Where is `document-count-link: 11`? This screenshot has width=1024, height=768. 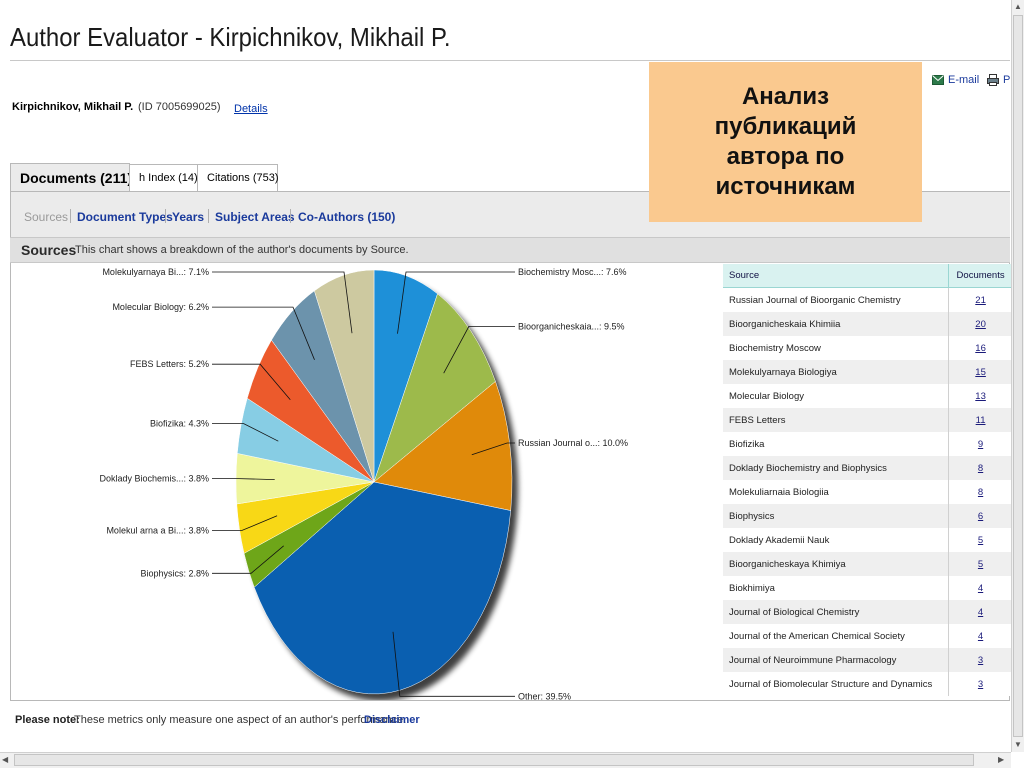 document-count-link: 11 is located at coordinates (980, 420).